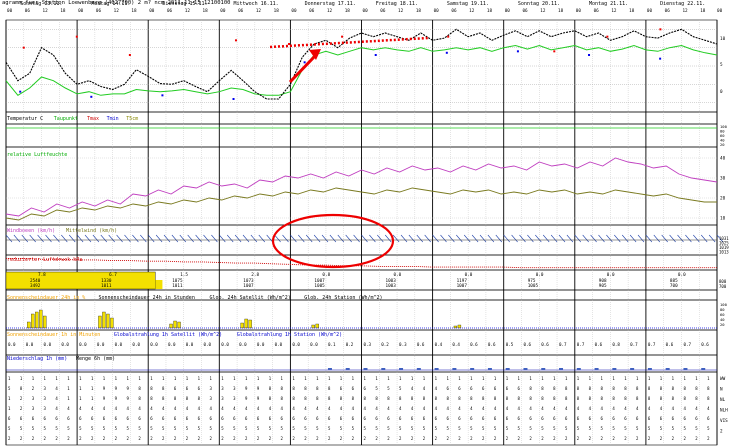 This screenshot has height=447, width=732. What do you see at coordinates (223, 11) in the screenshot?
I see `hour-tick-label: 00` at bounding box center [223, 11].